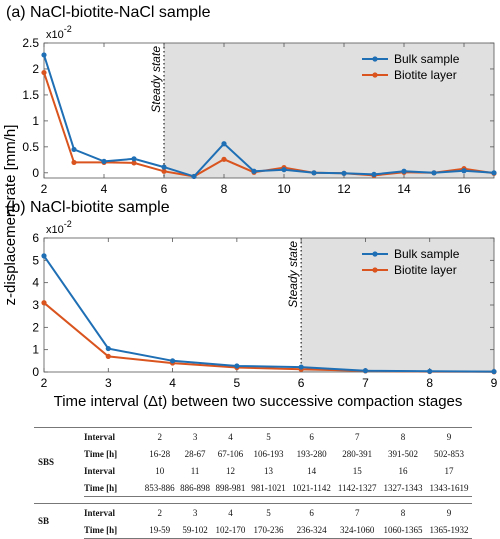 This screenshot has width=500, height=539. Describe the element at coordinates (35, 238) in the screenshot. I see `y-tick-label: 6` at that location.